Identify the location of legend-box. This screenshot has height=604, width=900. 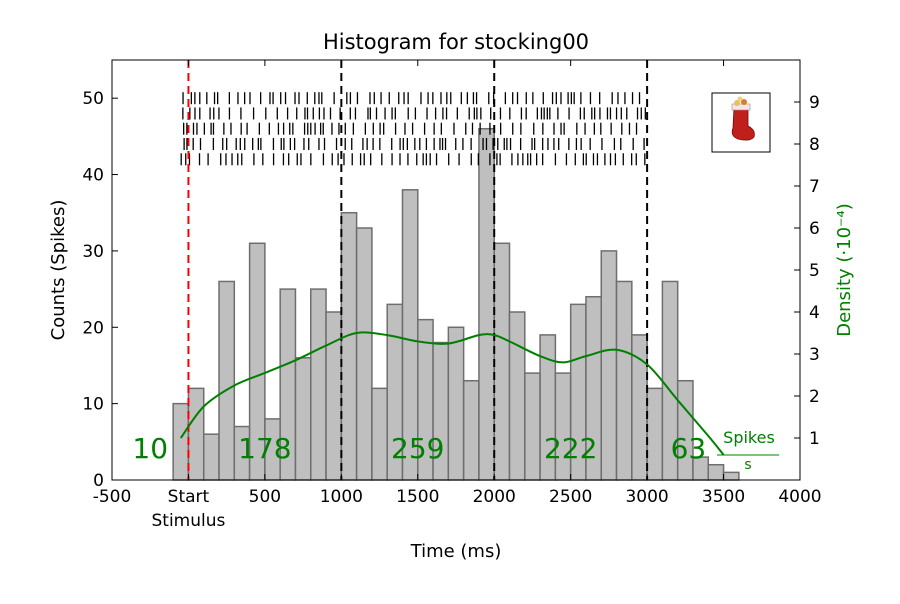
(741, 122).